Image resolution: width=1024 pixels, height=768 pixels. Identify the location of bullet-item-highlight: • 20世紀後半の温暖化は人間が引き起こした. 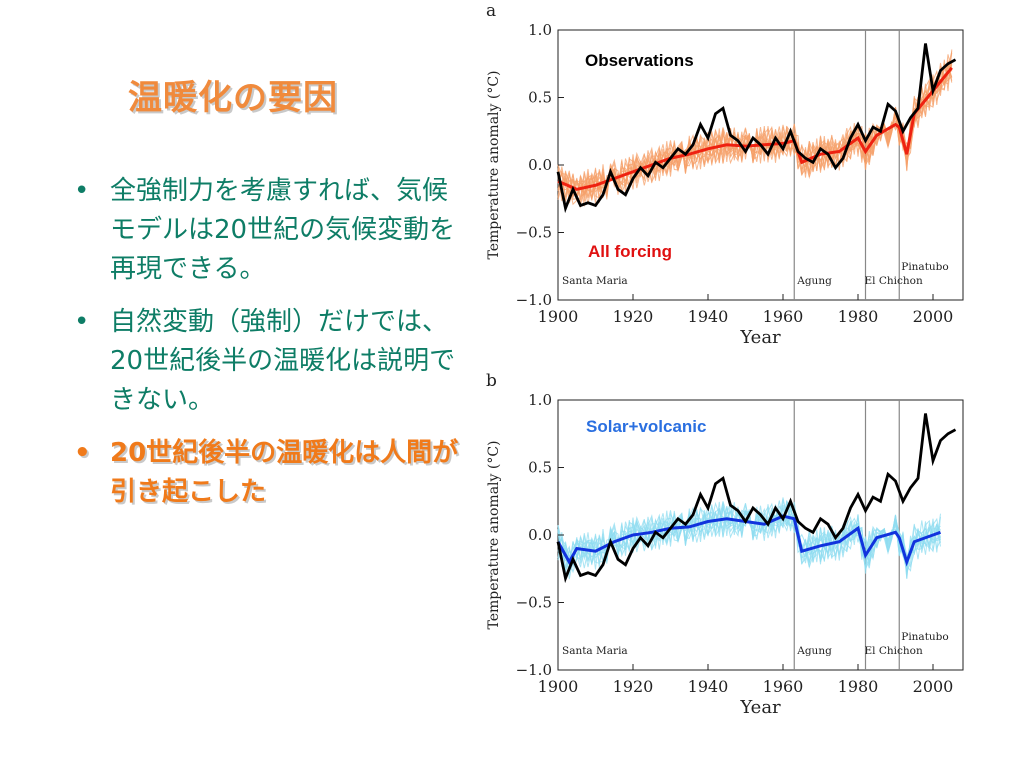
(265, 473).